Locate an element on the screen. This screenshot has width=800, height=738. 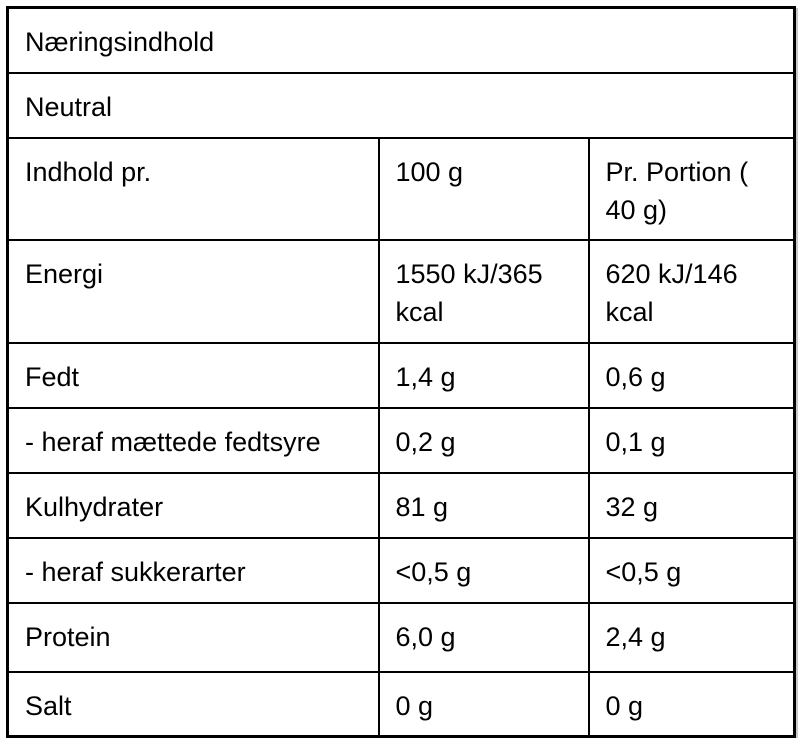
table-row-fedt: Fedt 1,4 g 0,6 g is located at coordinates (401, 375).